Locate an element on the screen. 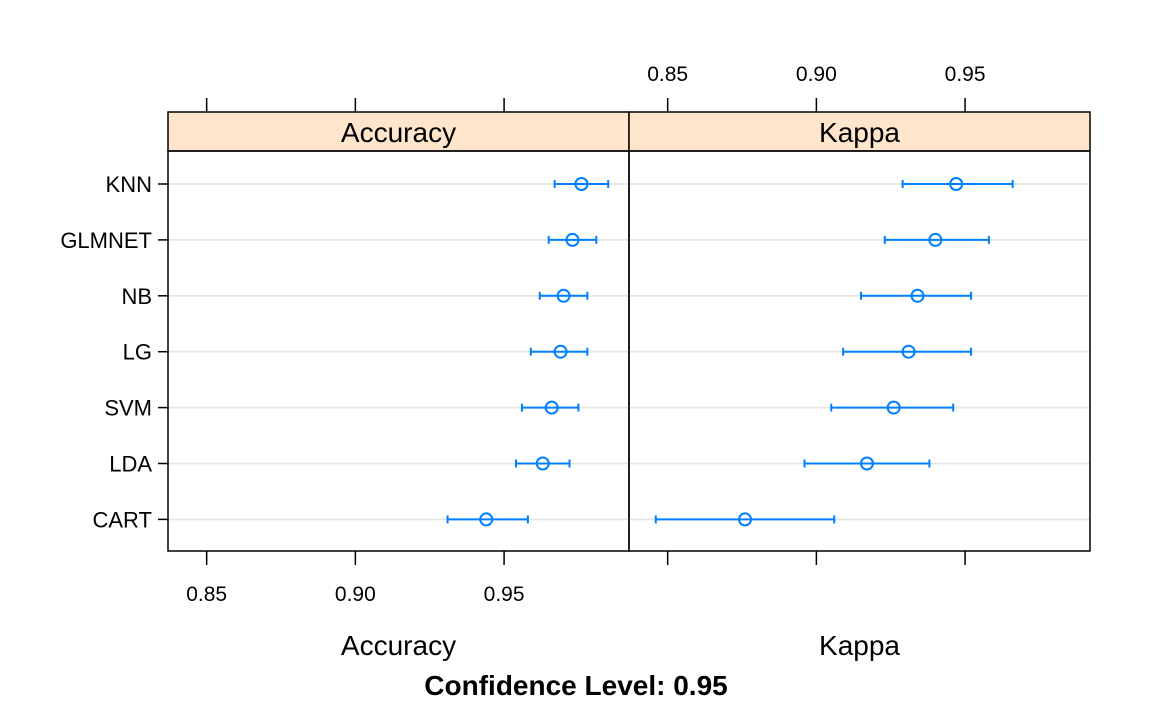  category-label-lg: LG is located at coordinates (137, 352).